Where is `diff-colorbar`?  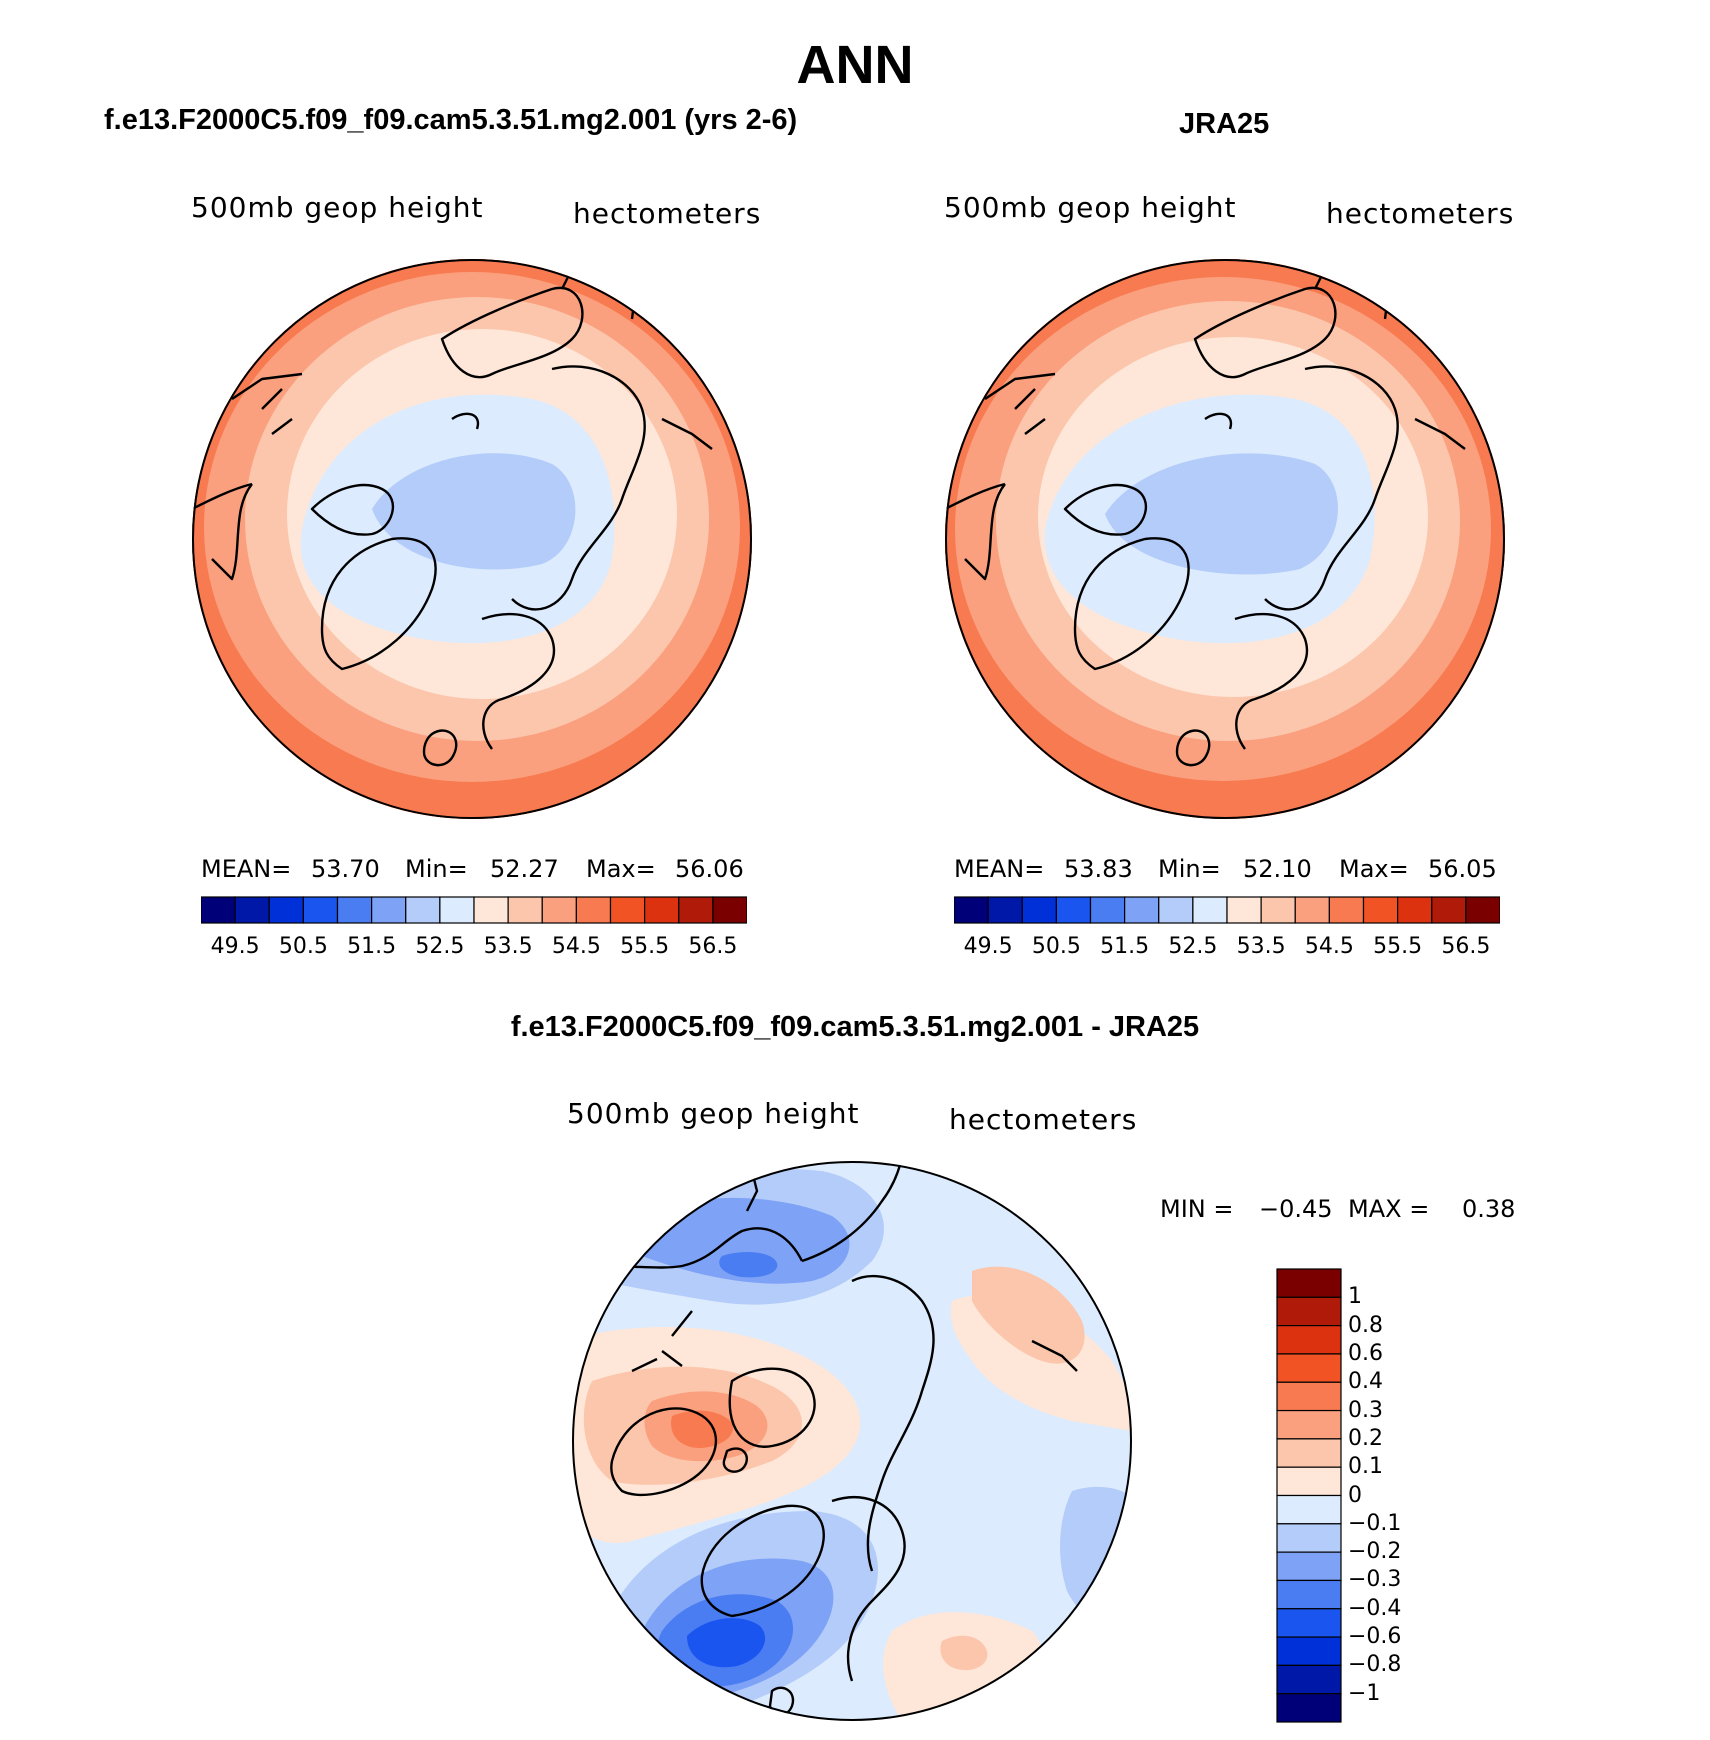 diff-colorbar is located at coordinates (1309, 1495).